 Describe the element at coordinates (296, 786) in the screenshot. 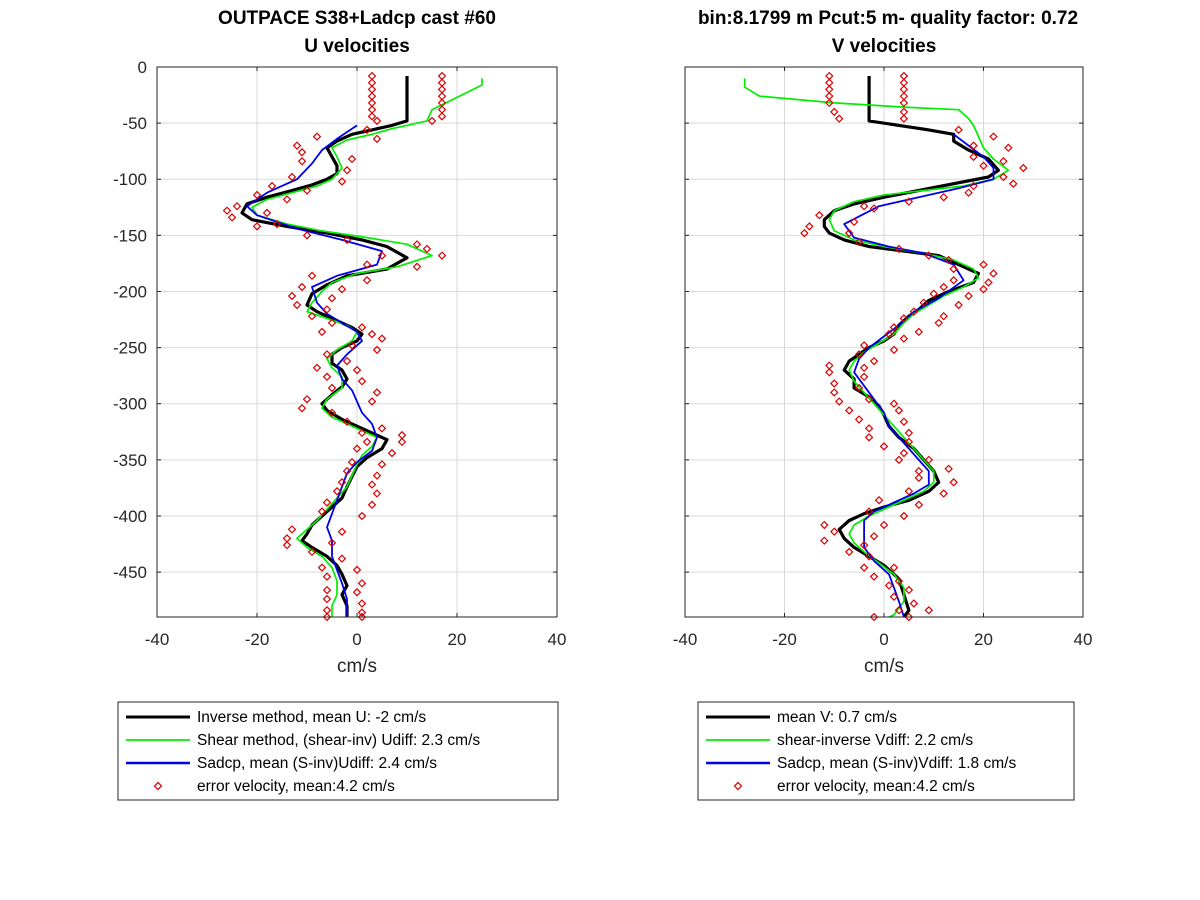

I see `u-legend-entry-error: error velocity, mean:4.2 cm/s` at that location.